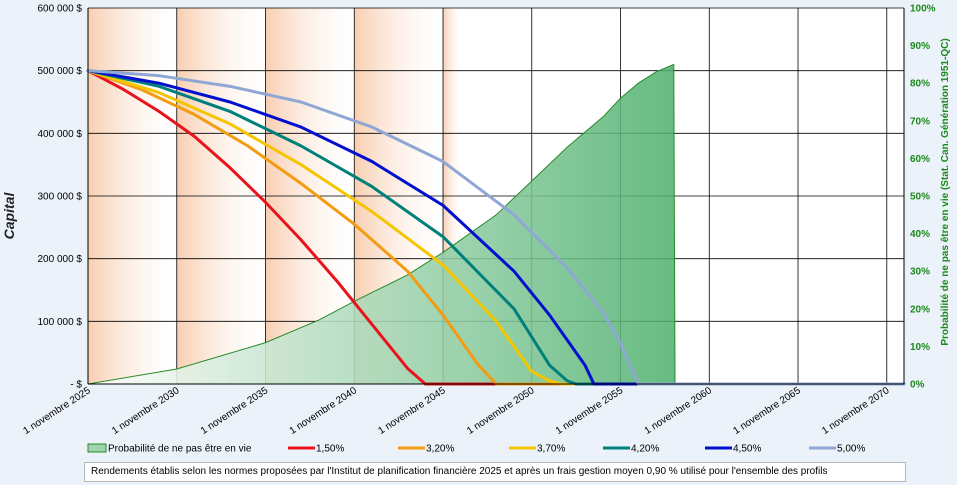 This screenshot has height=485, width=957. What do you see at coordinates (9, 216) in the screenshot?
I see `y-left-axis-title: Capital` at bounding box center [9, 216].